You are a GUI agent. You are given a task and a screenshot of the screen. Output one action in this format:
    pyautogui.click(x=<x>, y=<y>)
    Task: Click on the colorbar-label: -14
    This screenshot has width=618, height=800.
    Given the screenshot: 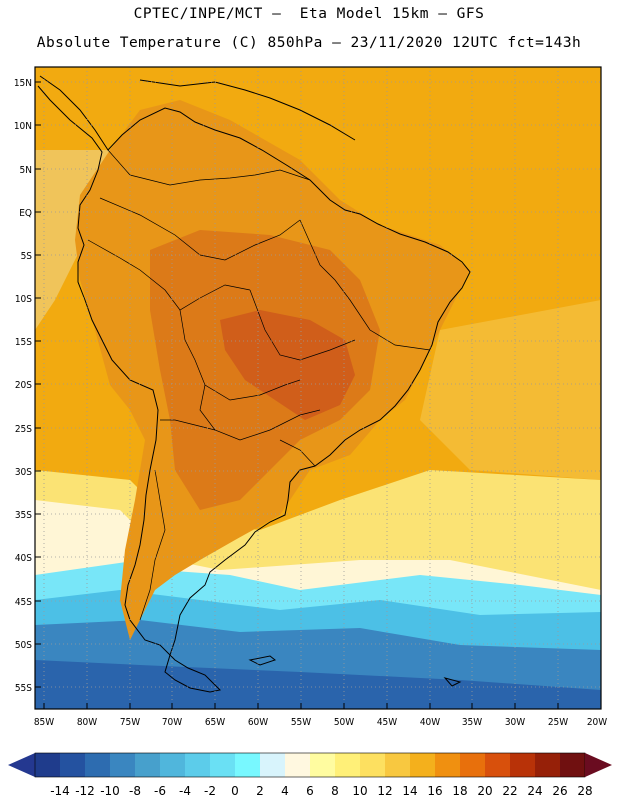 What is the action you would take?
    pyautogui.click(x=60, y=791)
    